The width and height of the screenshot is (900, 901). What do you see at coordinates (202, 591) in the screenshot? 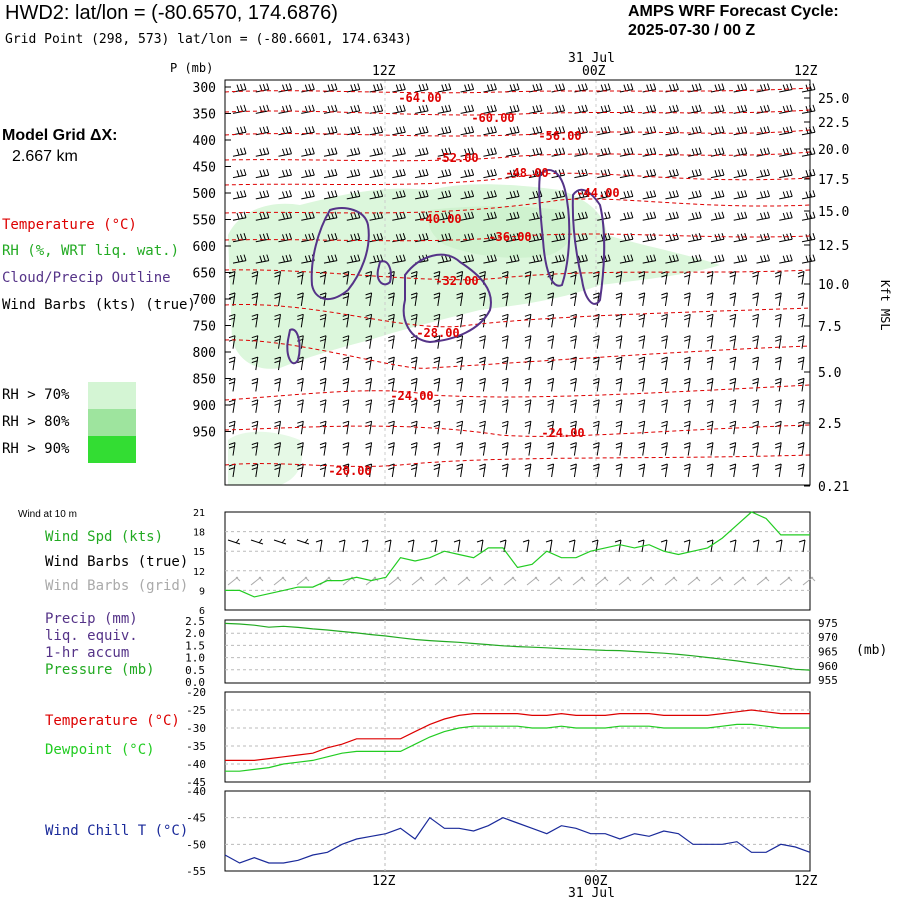
I see `wind-ytick-label: 9` at bounding box center [202, 591].